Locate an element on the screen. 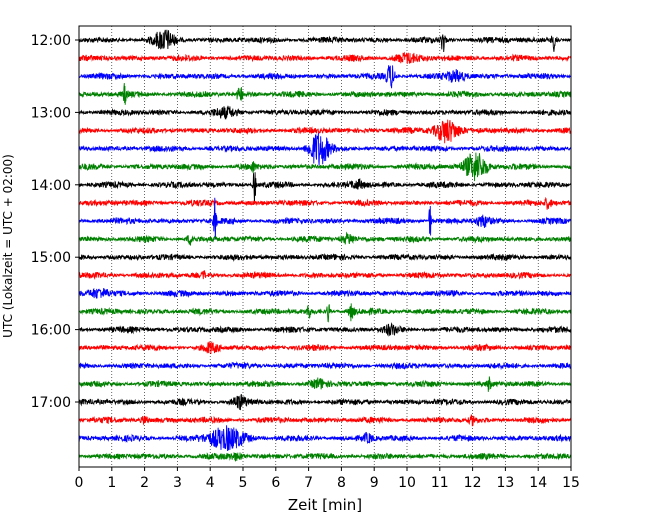 The height and width of the screenshot is (520, 650). x-tick-label: 4 is located at coordinates (210, 483).